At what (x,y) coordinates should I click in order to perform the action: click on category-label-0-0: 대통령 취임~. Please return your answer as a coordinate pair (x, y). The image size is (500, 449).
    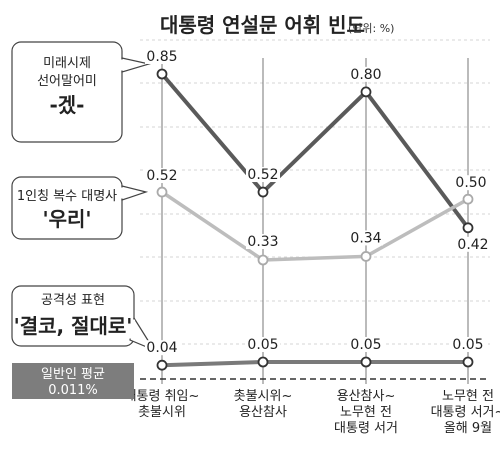
    Looking at the image, I should click on (162, 396).